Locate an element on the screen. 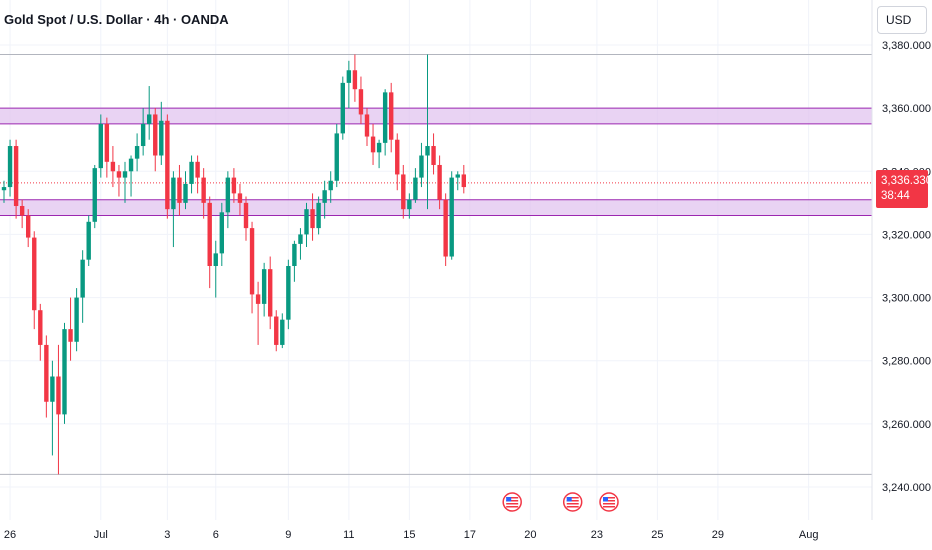 Image resolution: width=932 pixels, height=550 pixels. time-tick-label: 6 is located at coordinates (216, 535).